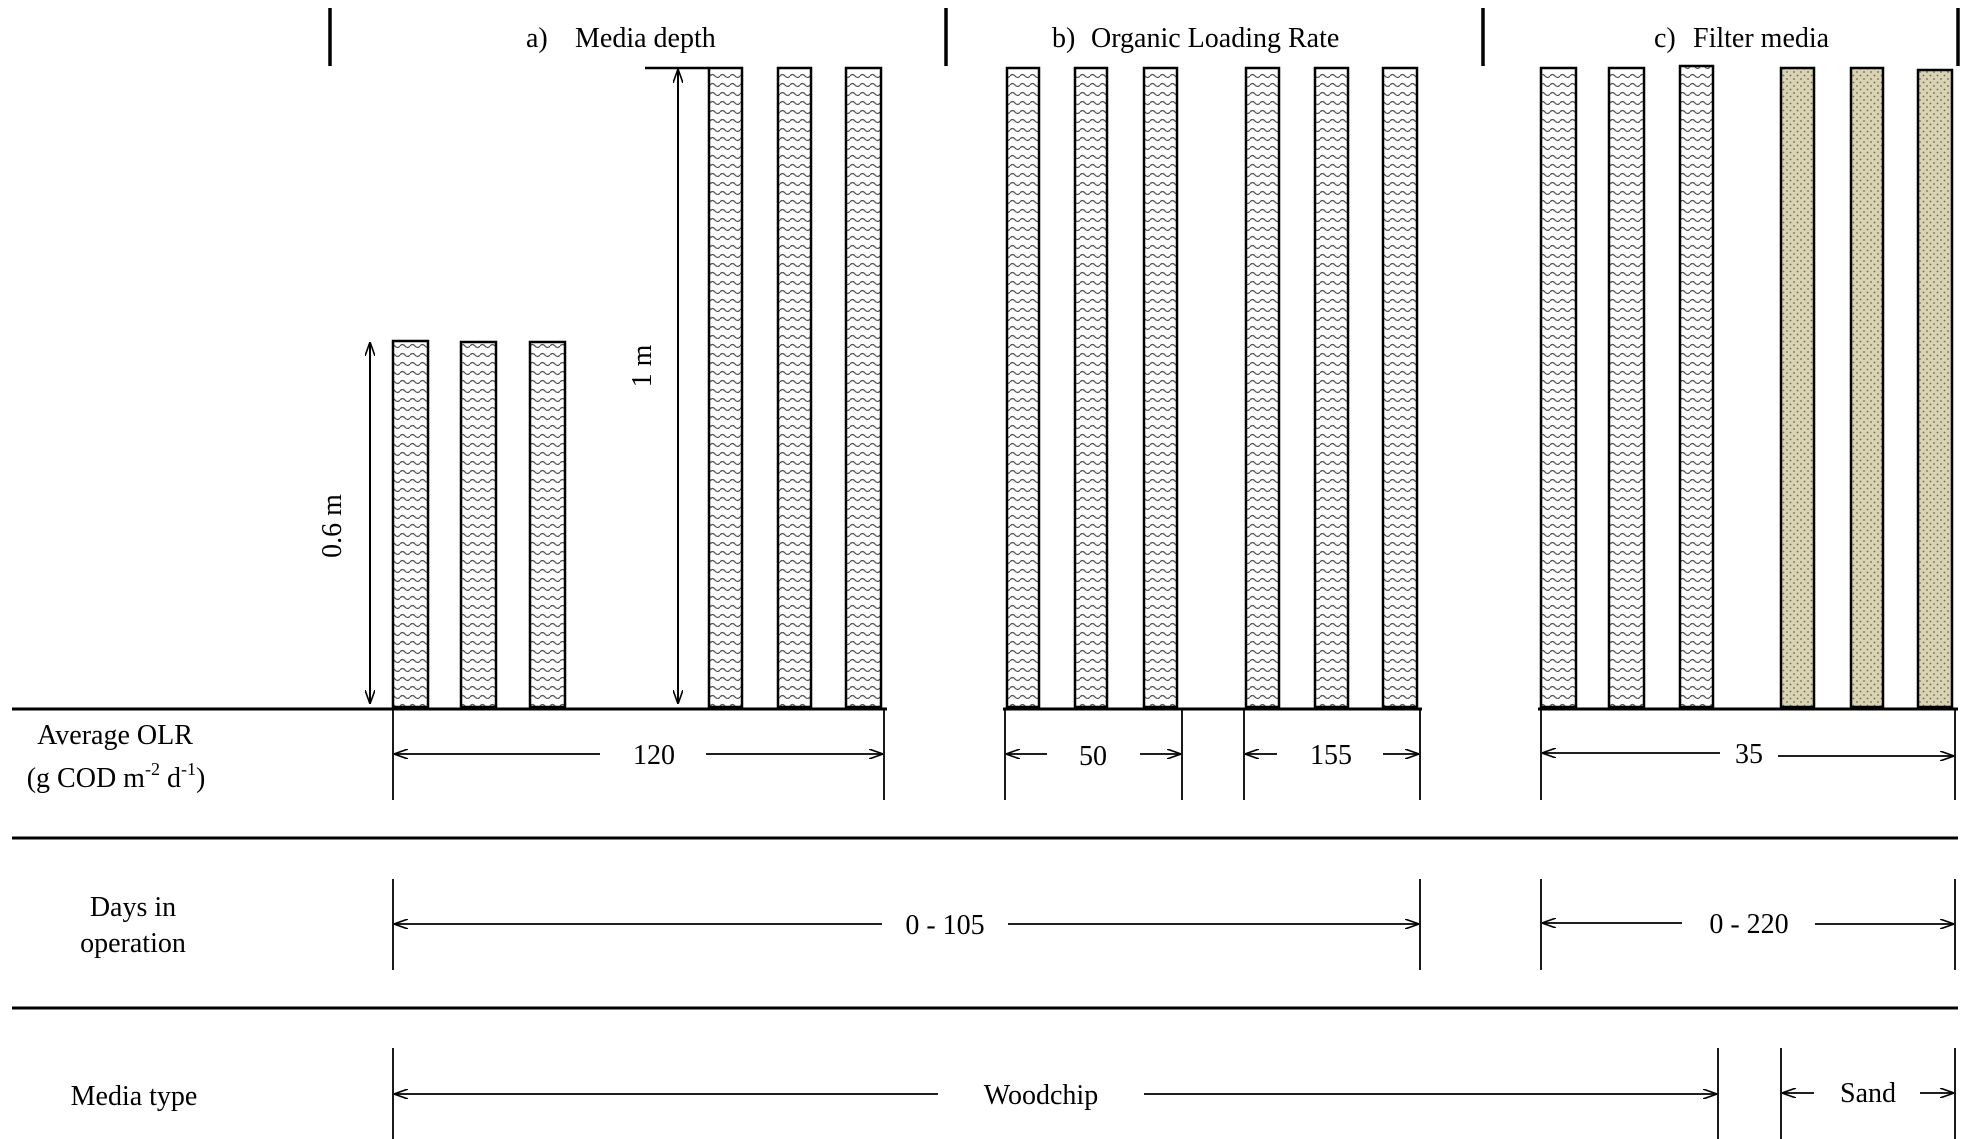 The width and height of the screenshot is (1966, 1139). Describe the element at coordinates (1761, 38) in the screenshot. I see `section-c-title: Filter media` at that location.